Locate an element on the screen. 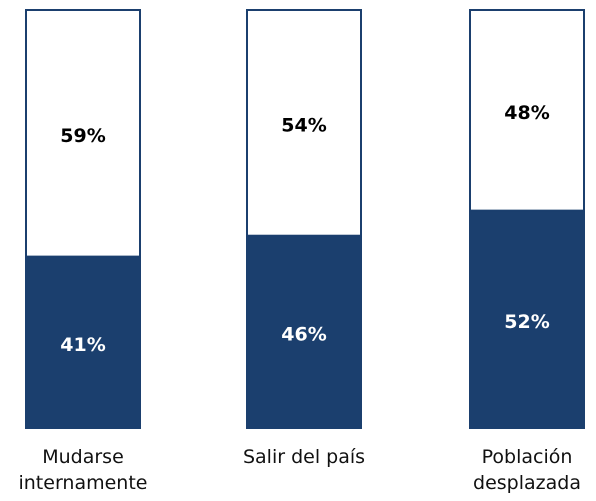  category-label: Mudarse internamente is located at coordinates (83, 470).